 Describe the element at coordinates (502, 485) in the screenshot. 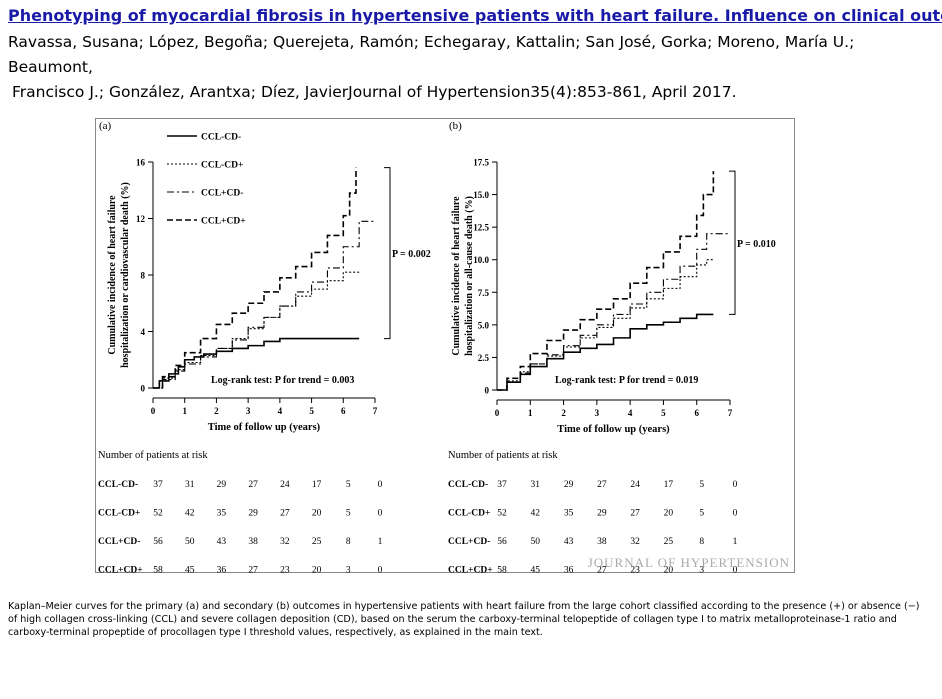

I see `risk-cell: 37` at that location.